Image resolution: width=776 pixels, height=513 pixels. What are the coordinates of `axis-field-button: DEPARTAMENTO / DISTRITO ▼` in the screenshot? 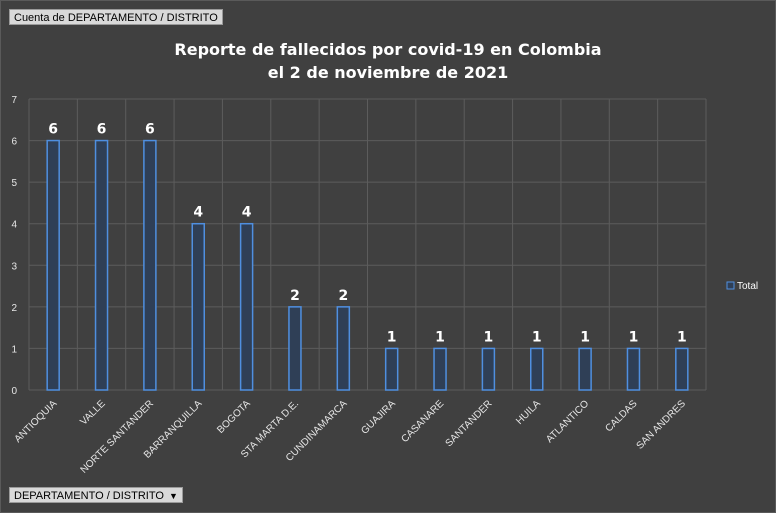 It's located at (96, 495).